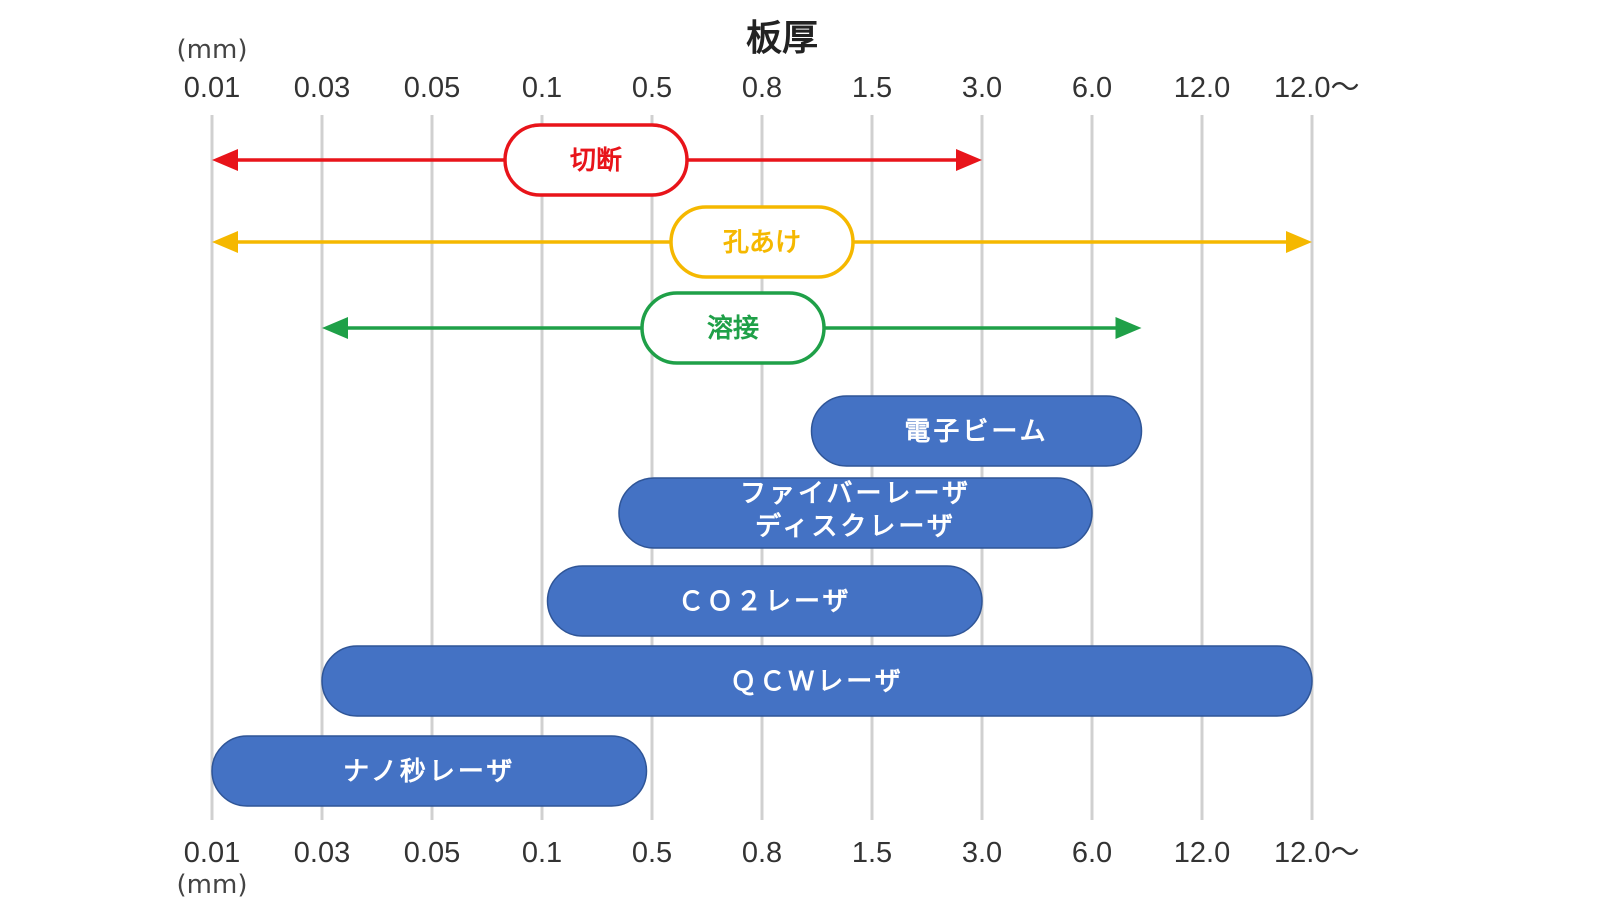  I want to click on range-label: 溶接, so click(733, 328).